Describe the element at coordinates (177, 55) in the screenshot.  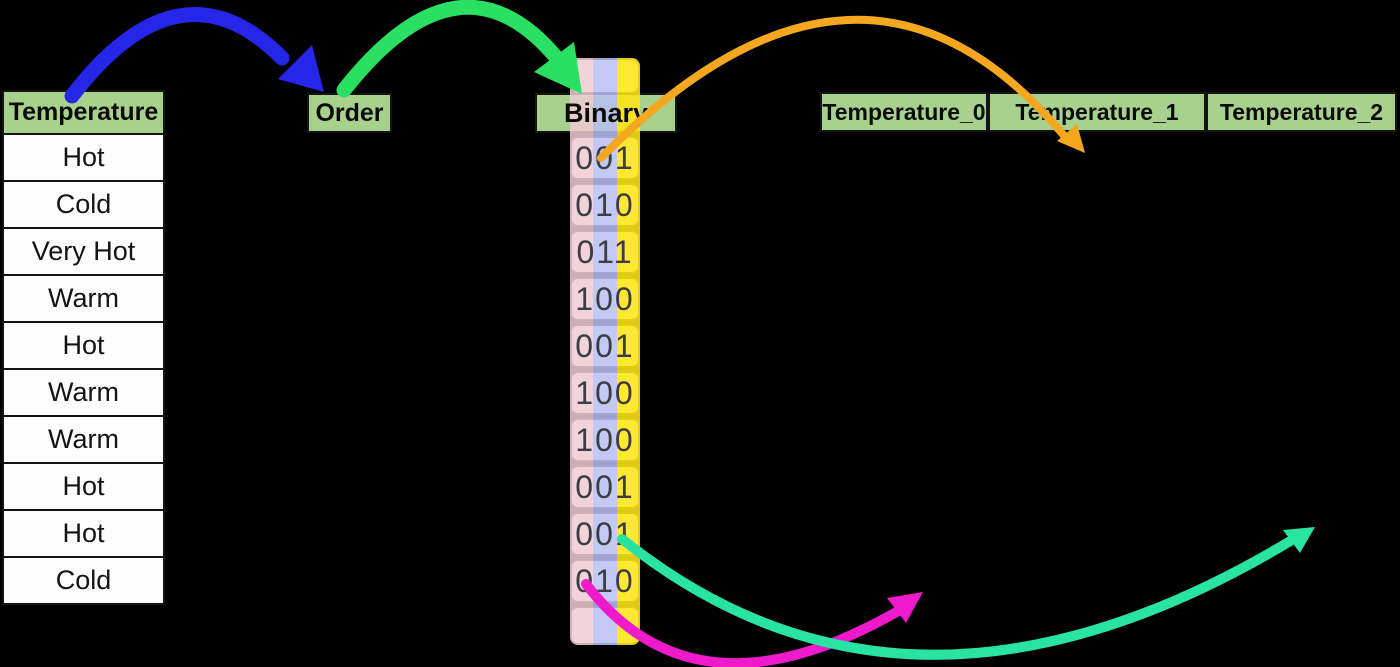
I see `arrow-temperature-to-order` at that location.